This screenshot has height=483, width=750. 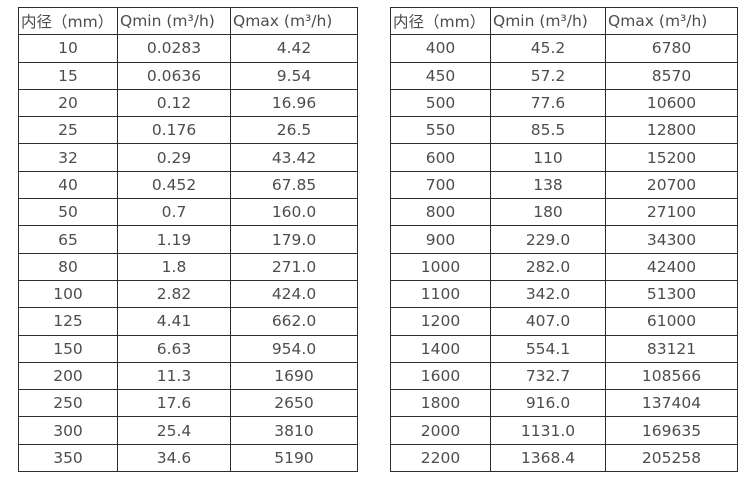 What do you see at coordinates (68, 185) in the screenshot?
I see `table-cell: 40` at bounding box center [68, 185].